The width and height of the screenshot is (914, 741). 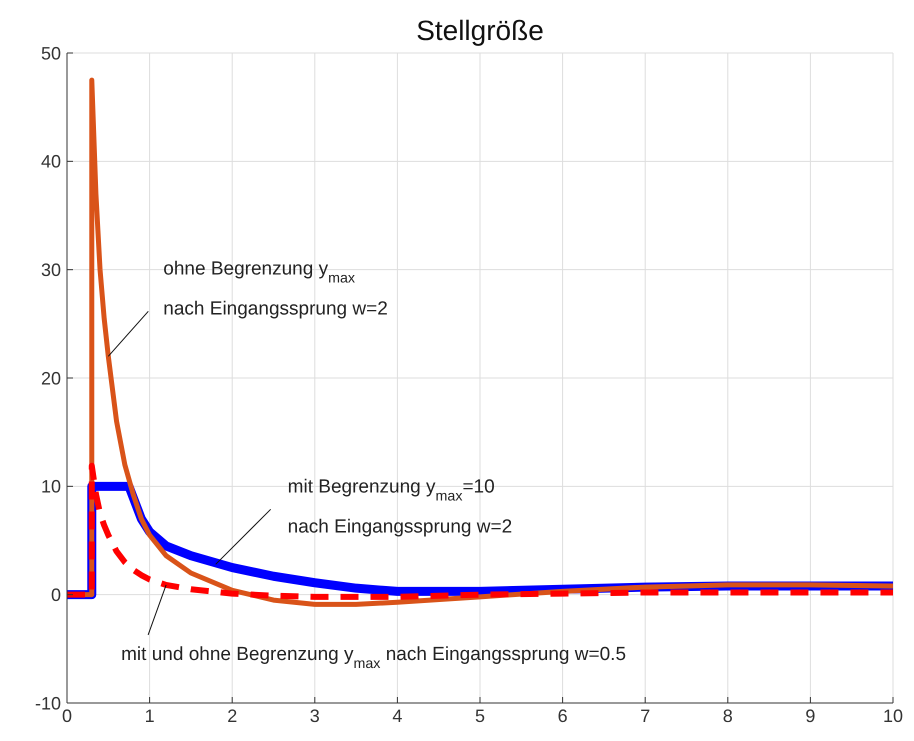 I want to click on y-tick-label: 50, so click(x=50, y=53).